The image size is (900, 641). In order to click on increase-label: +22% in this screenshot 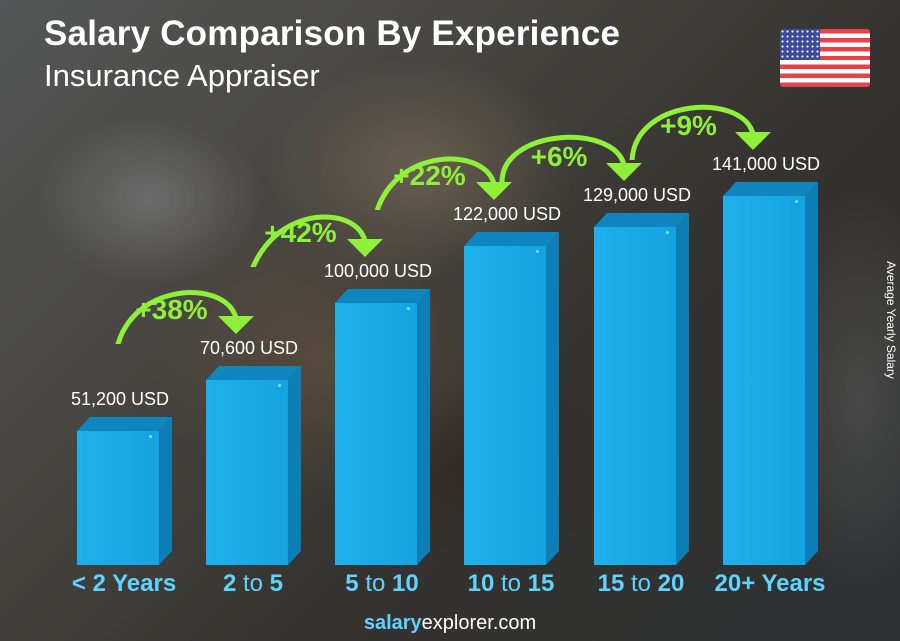, I will do `click(429, 175)`.